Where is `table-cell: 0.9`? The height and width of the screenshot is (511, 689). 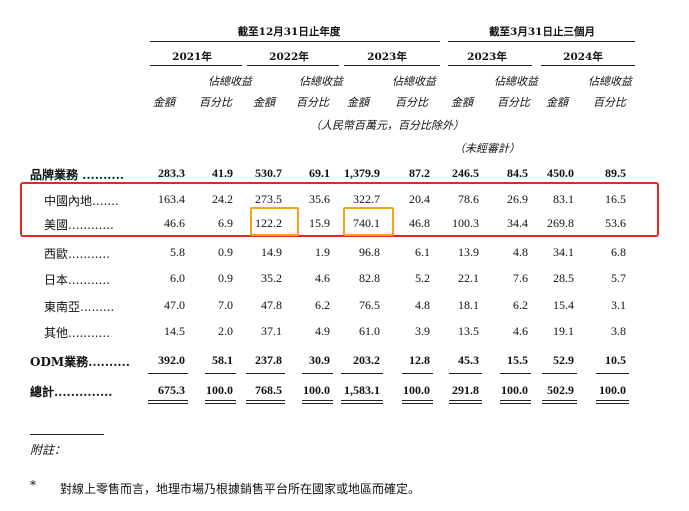 table-cell: 0.9 is located at coordinates (225, 252).